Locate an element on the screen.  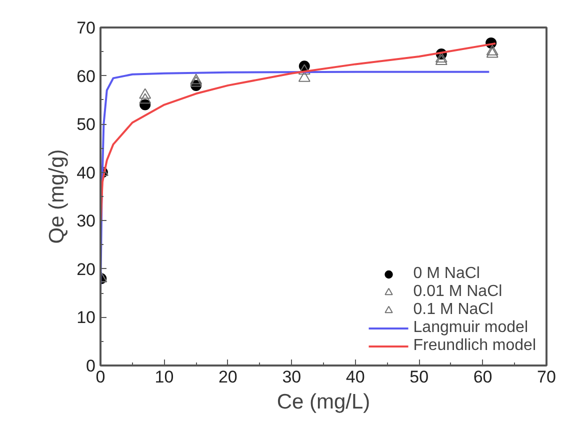
x-tick-label: 60 is located at coordinates (482, 377).